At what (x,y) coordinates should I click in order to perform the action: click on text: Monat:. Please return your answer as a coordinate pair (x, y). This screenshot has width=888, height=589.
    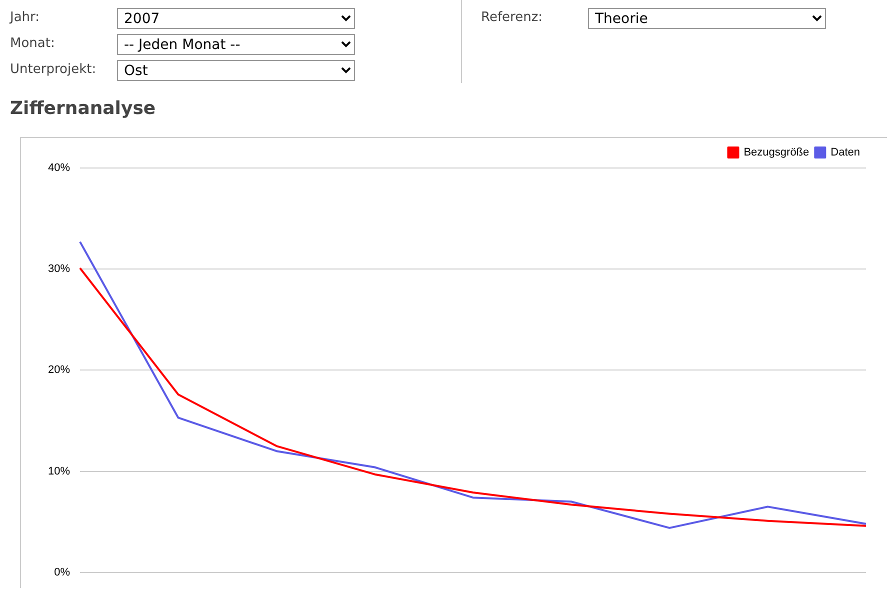
    Looking at the image, I should click on (32, 43).